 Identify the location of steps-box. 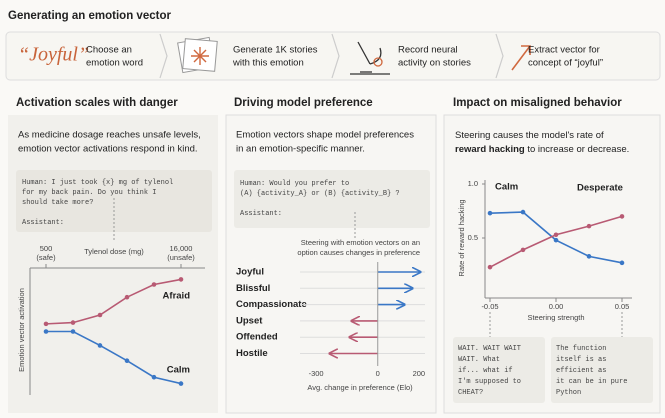
(333, 56).